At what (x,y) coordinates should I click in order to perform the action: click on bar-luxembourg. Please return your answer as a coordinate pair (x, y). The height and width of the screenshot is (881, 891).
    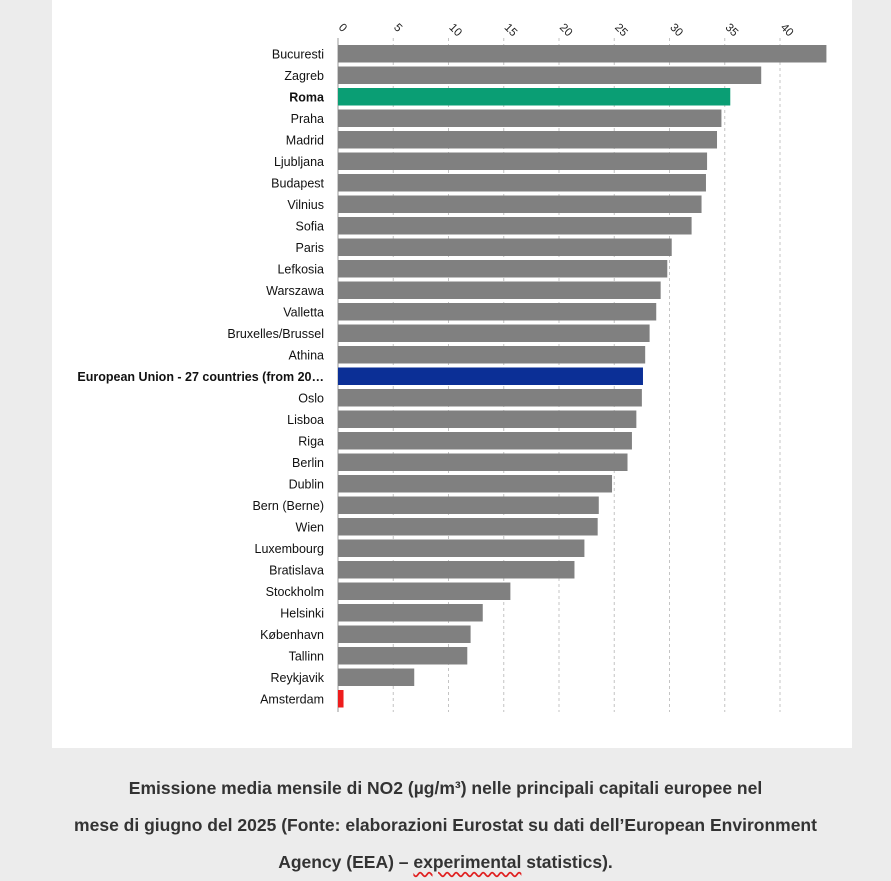
    Looking at the image, I should click on (461, 548).